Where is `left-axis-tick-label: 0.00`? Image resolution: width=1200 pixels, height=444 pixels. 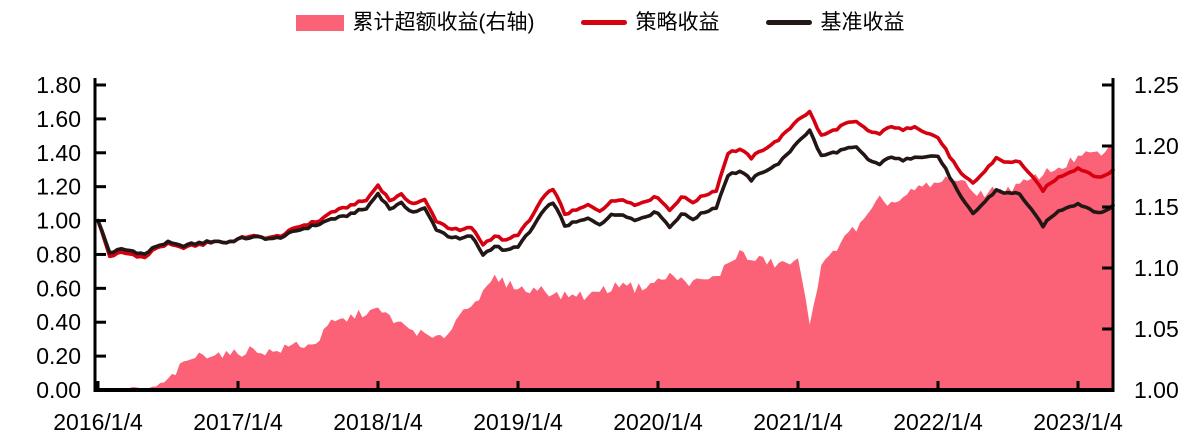
left-axis-tick-label: 0.00 is located at coordinates (58, 390).